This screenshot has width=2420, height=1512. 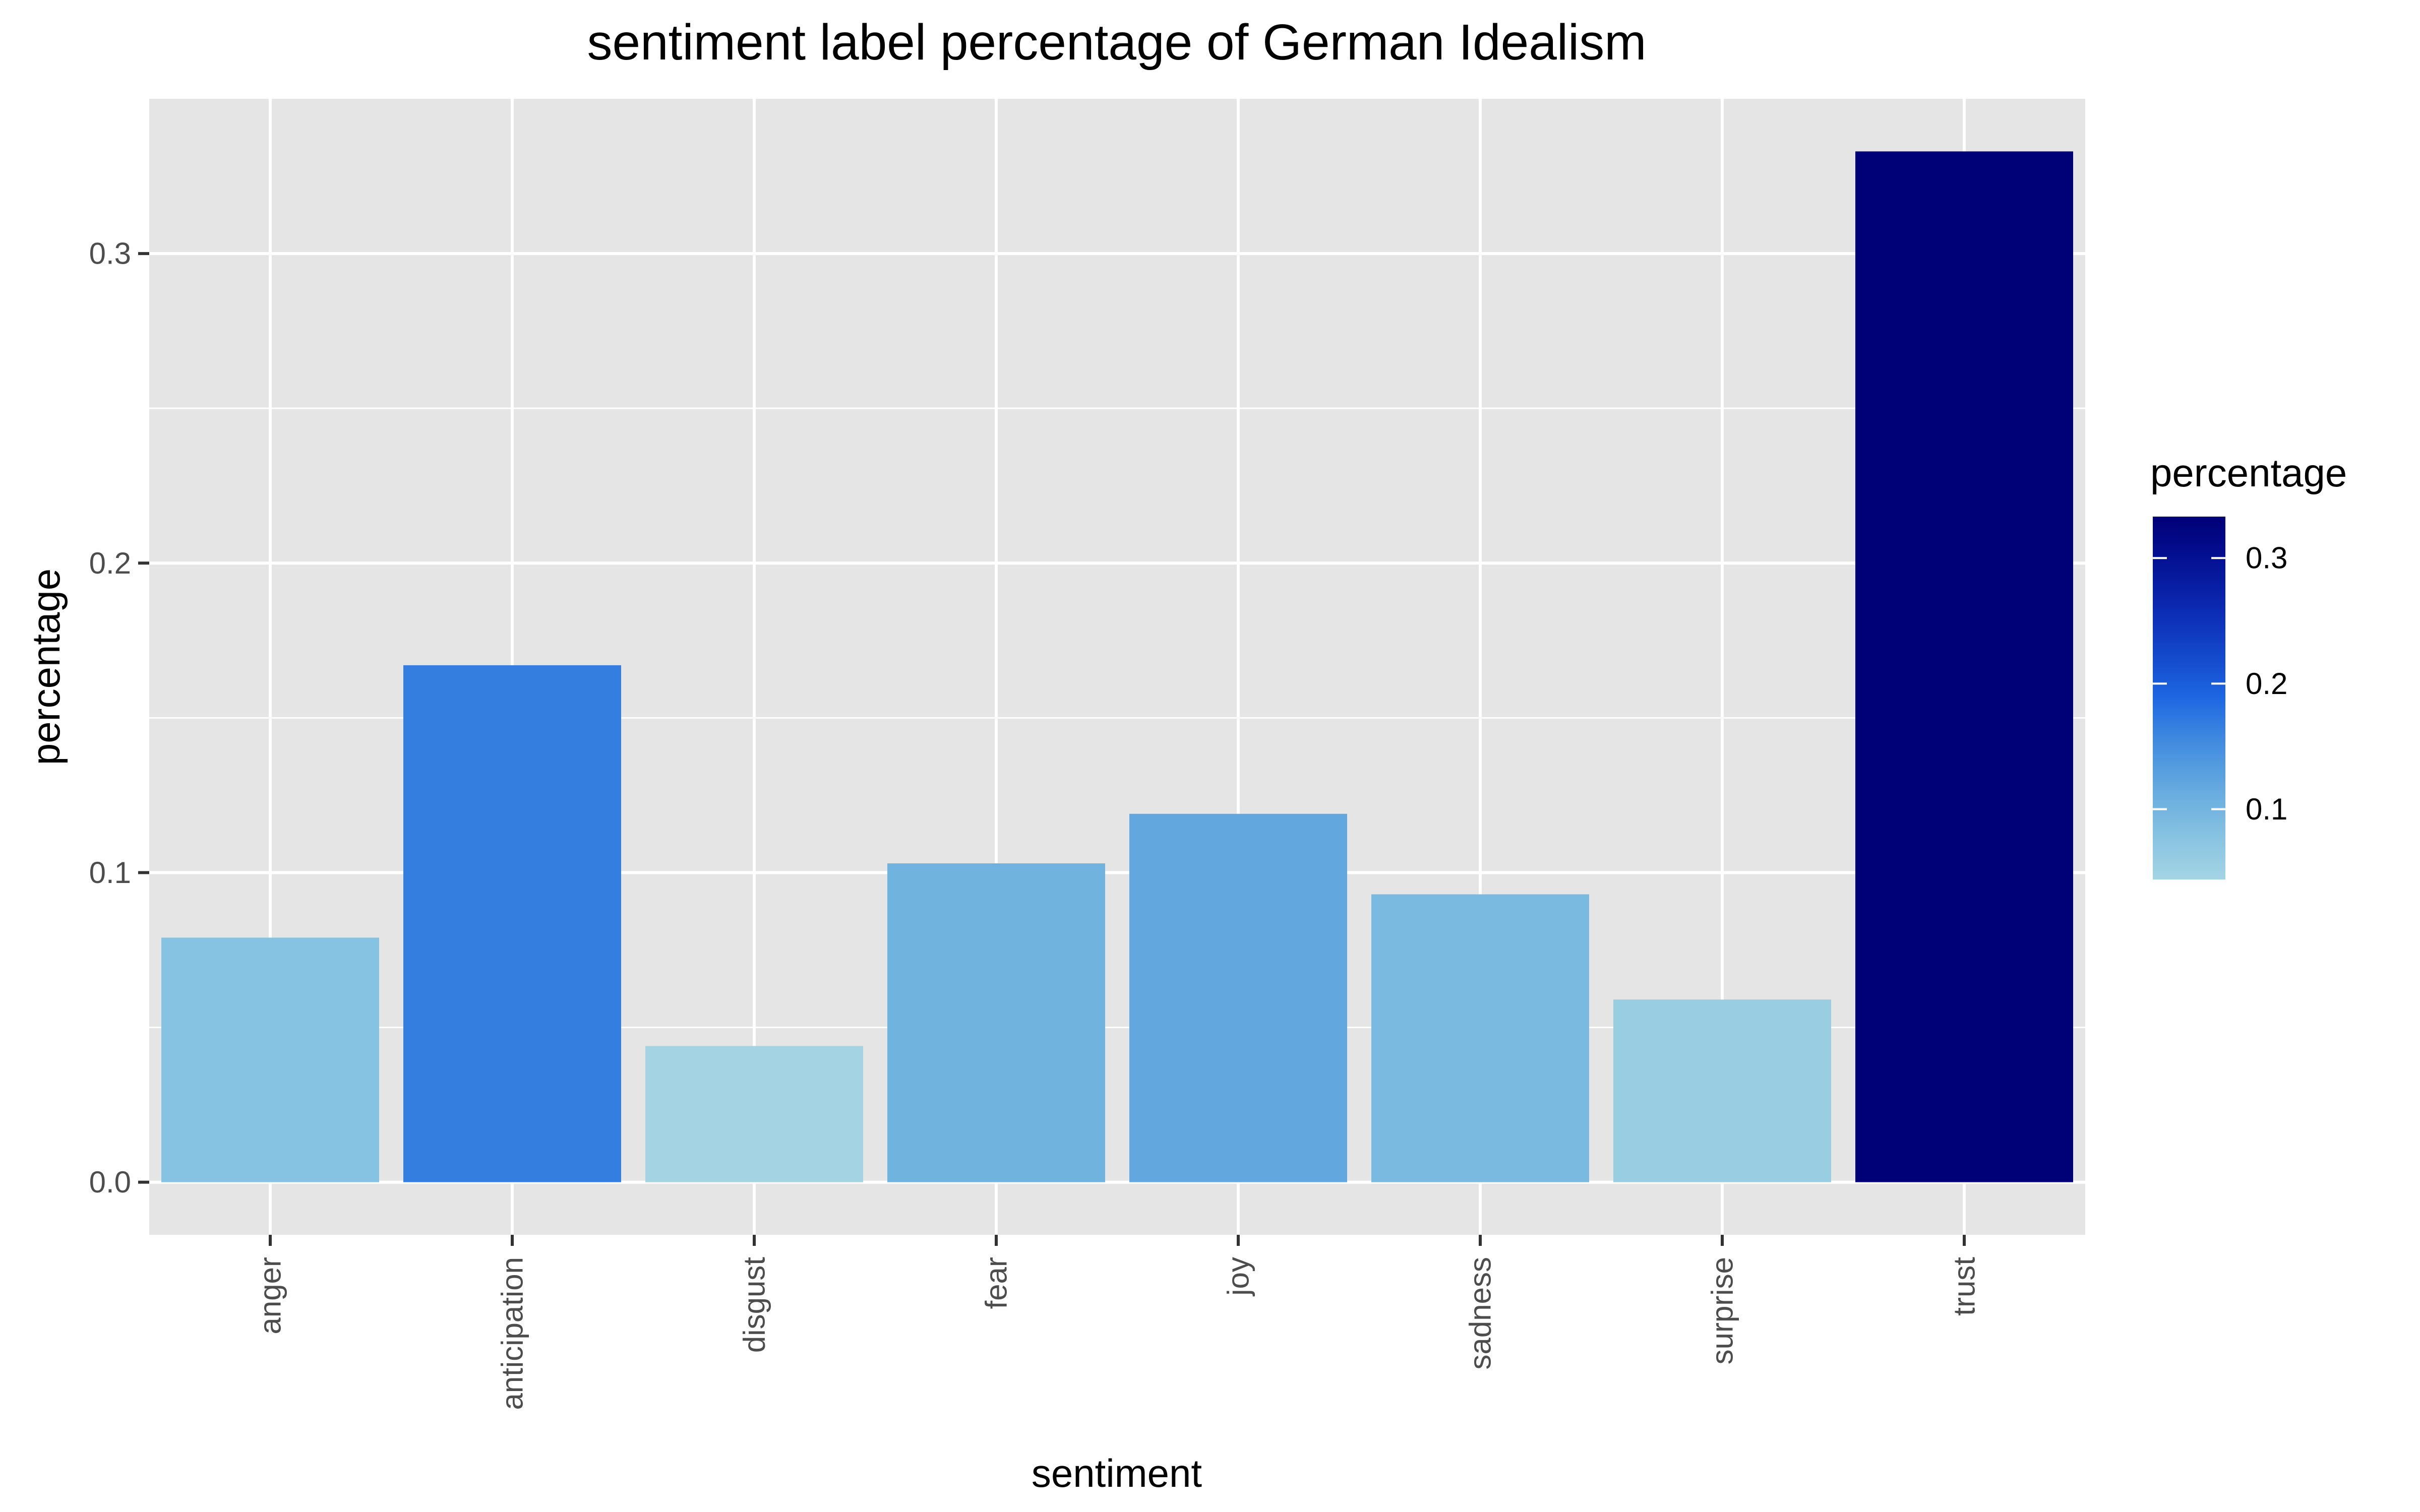 I want to click on legend: percentage 0.1 0.2 0.3, so click(x=2248, y=665).